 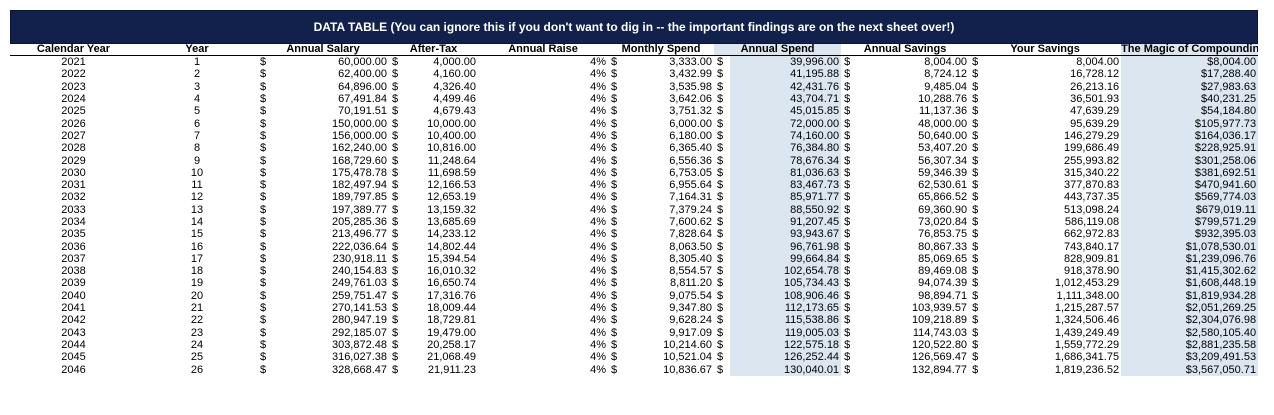 What do you see at coordinates (786, 234) in the screenshot?
I see `cell-spend: 93,943.67` at bounding box center [786, 234].